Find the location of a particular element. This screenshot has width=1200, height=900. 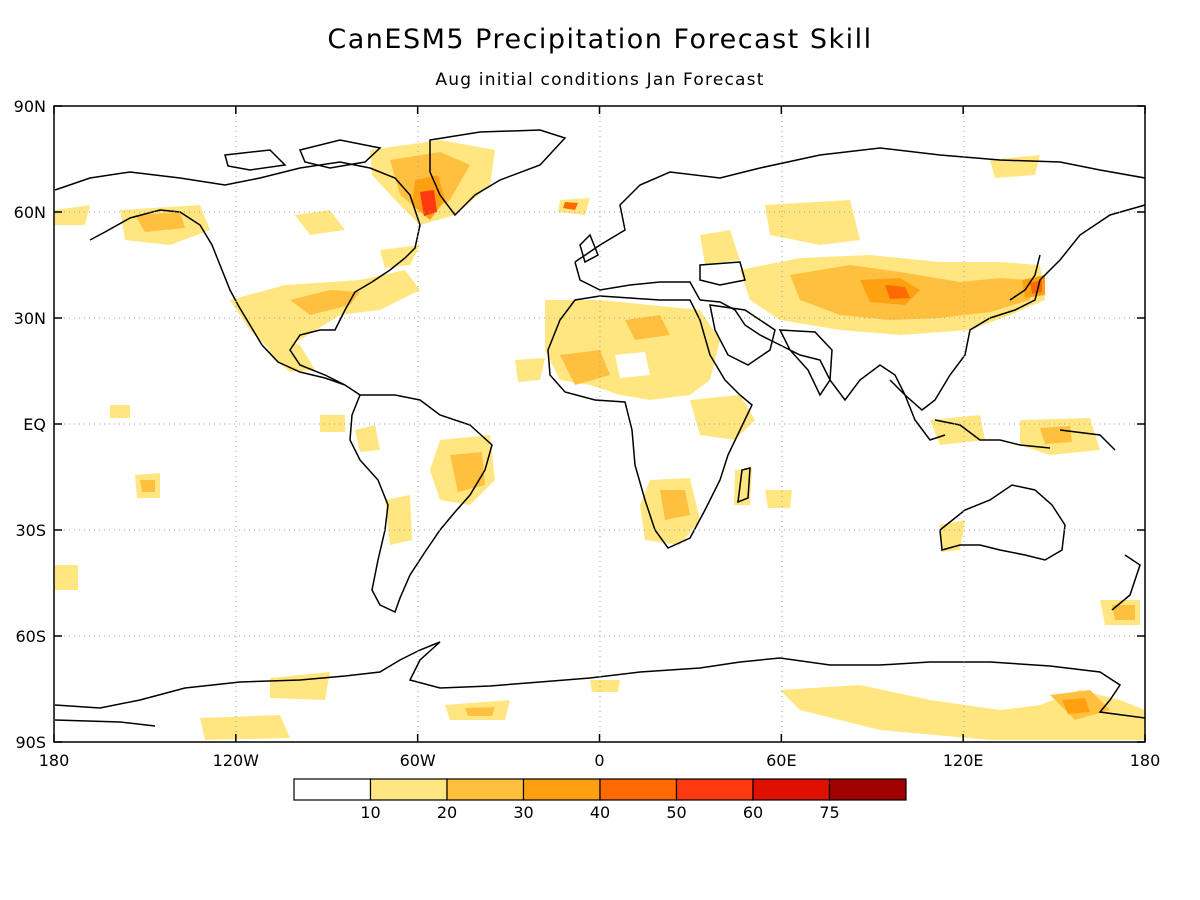

colorbar-label: 40 is located at coordinates (600, 812).